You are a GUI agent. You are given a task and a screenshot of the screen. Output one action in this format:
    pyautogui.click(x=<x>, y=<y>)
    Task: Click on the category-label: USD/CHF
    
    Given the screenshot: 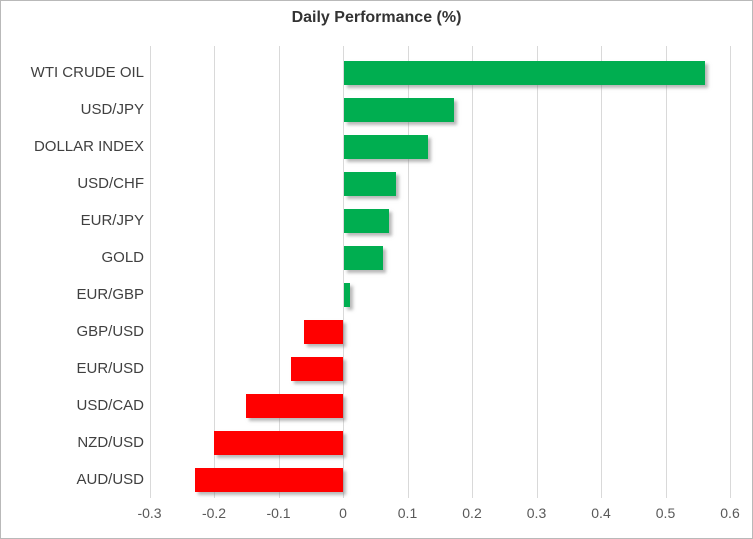 What is the action you would take?
    pyautogui.click(x=110, y=183)
    